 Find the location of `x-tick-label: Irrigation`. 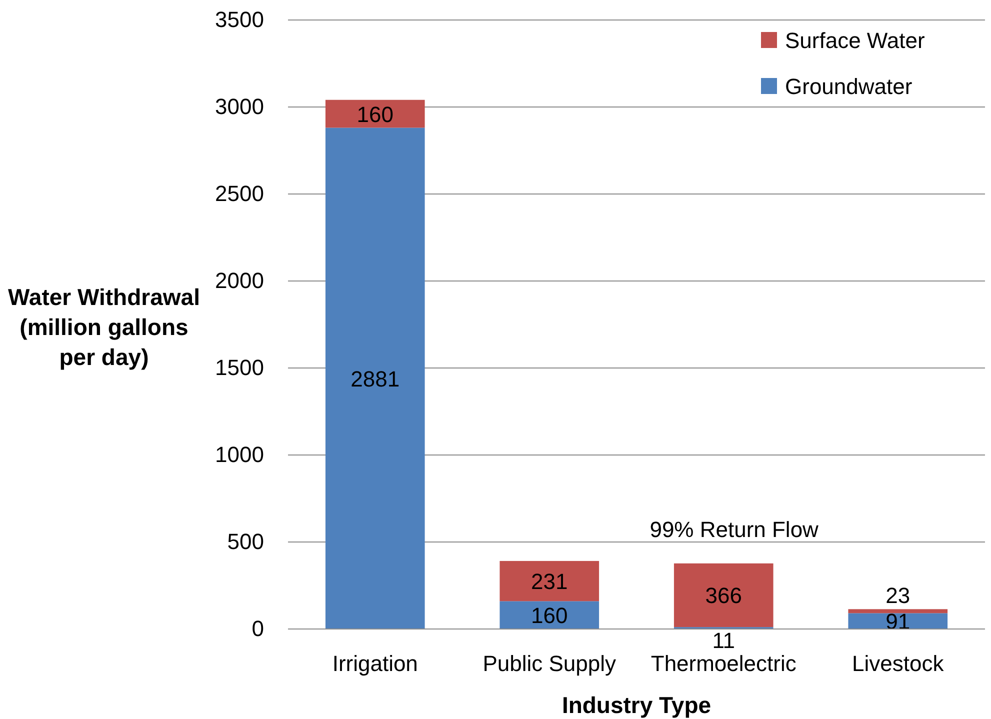

x-tick-label: Irrigation is located at coordinates (375, 663).